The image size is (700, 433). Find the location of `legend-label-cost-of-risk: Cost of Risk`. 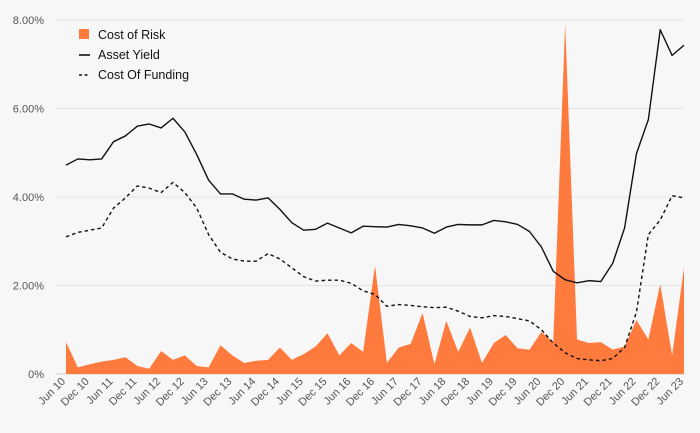

legend-label-cost-of-risk: Cost of Risk is located at coordinates (132, 35).